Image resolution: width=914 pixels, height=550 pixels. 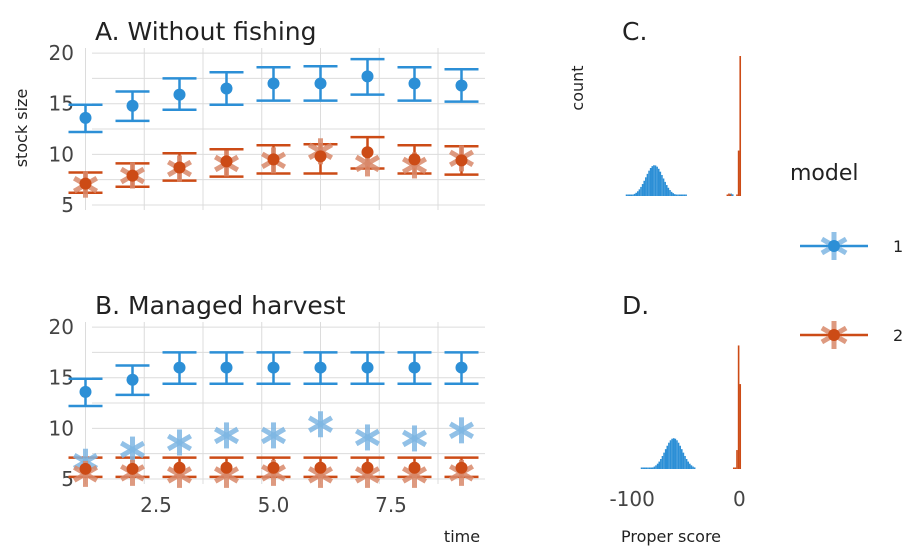 What do you see at coordinates (824, 173) in the screenshot?
I see `legend-title: model` at bounding box center [824, 173].